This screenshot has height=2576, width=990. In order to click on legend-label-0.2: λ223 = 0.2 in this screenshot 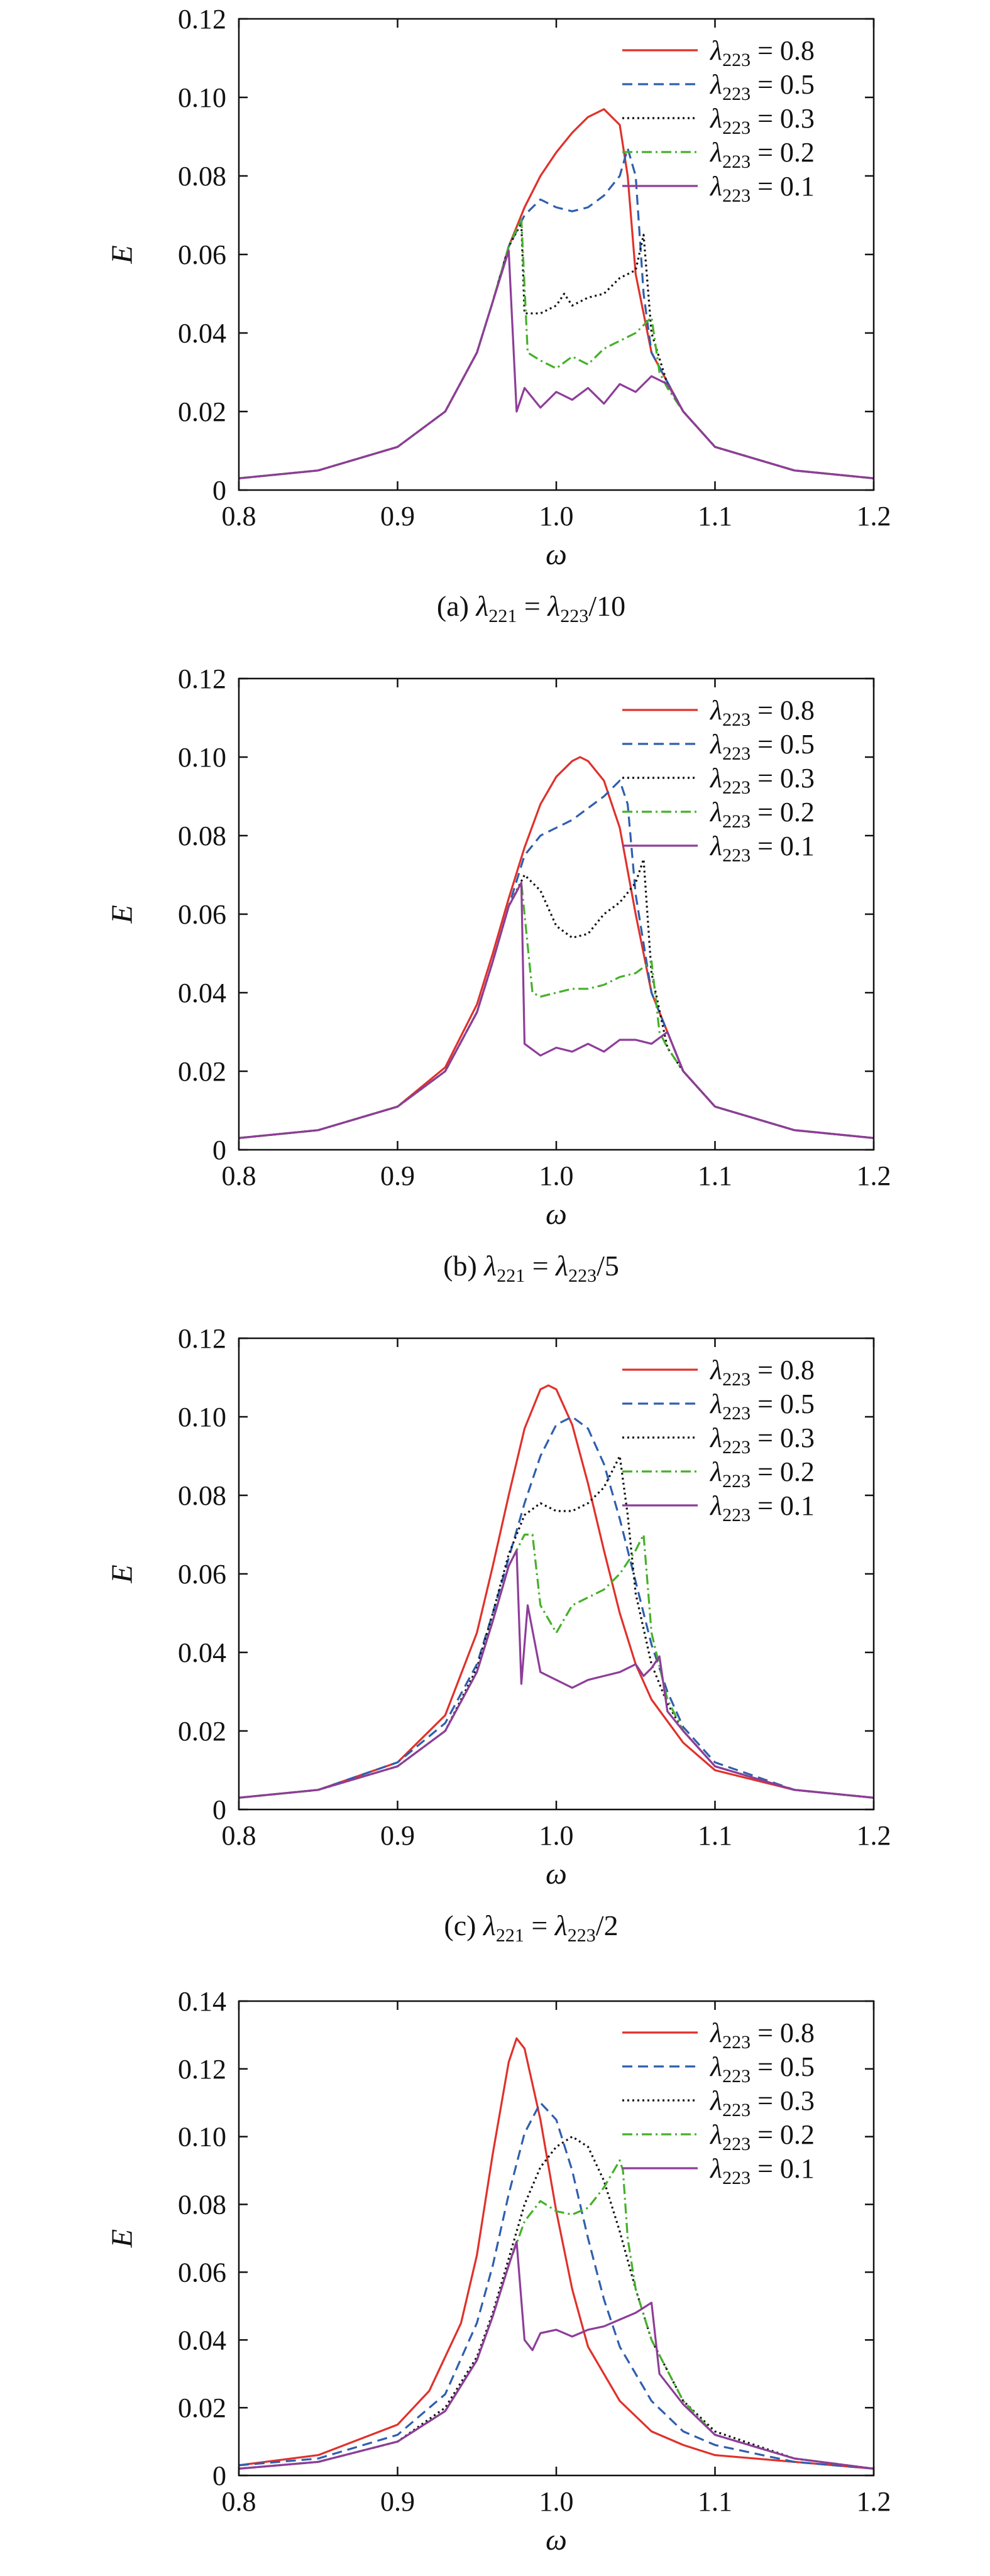, I will do `click(762, 815)`.